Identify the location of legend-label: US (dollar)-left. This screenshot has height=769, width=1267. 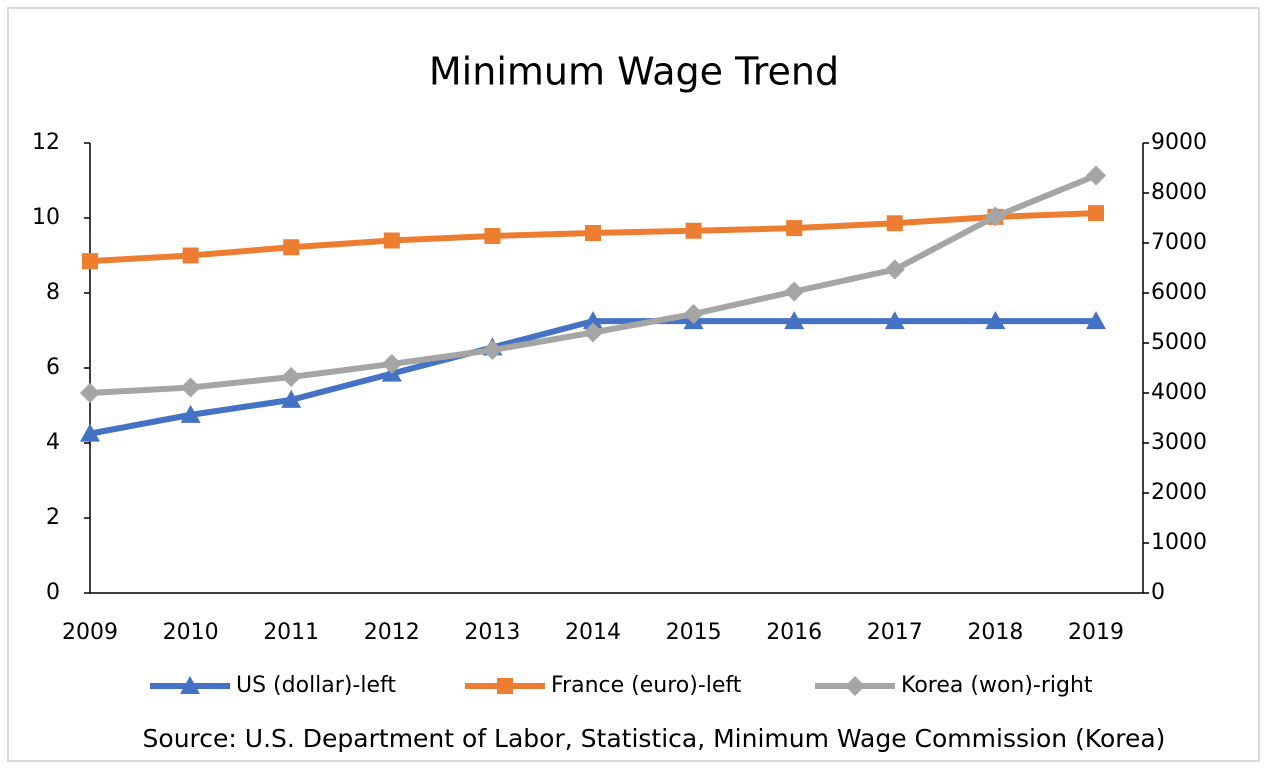
(316, 685).